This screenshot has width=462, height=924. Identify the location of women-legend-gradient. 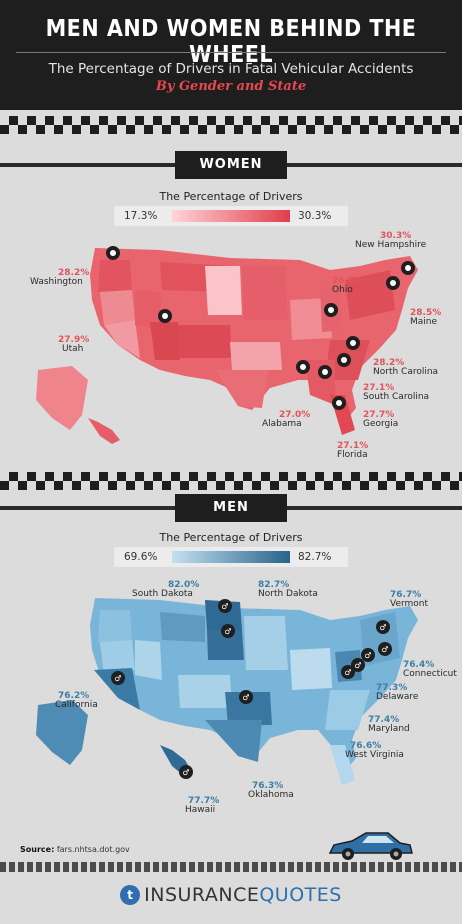
(231, 216).